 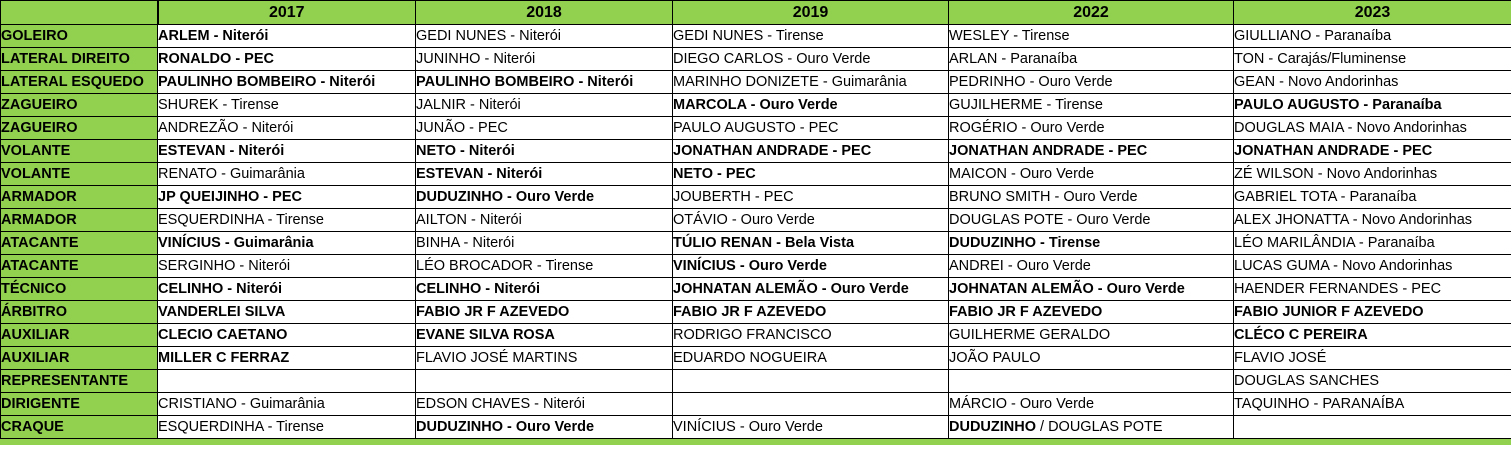 What do you see at coordinates (810, 105) in the screenshot?
I see `player-cell: MARCOLA - Ouro Verde` at bounding box center [810, 105].